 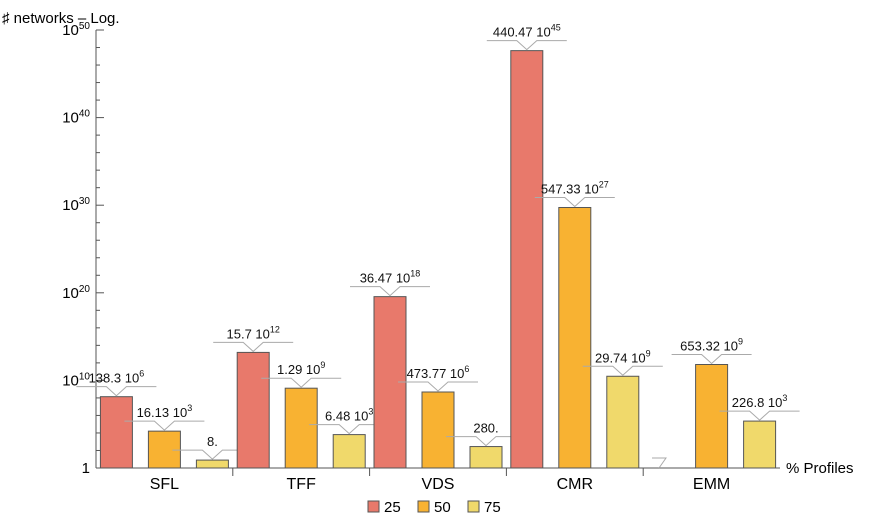 I want to click on x-axis-label: % Profiles, so click(x=820, y=468).